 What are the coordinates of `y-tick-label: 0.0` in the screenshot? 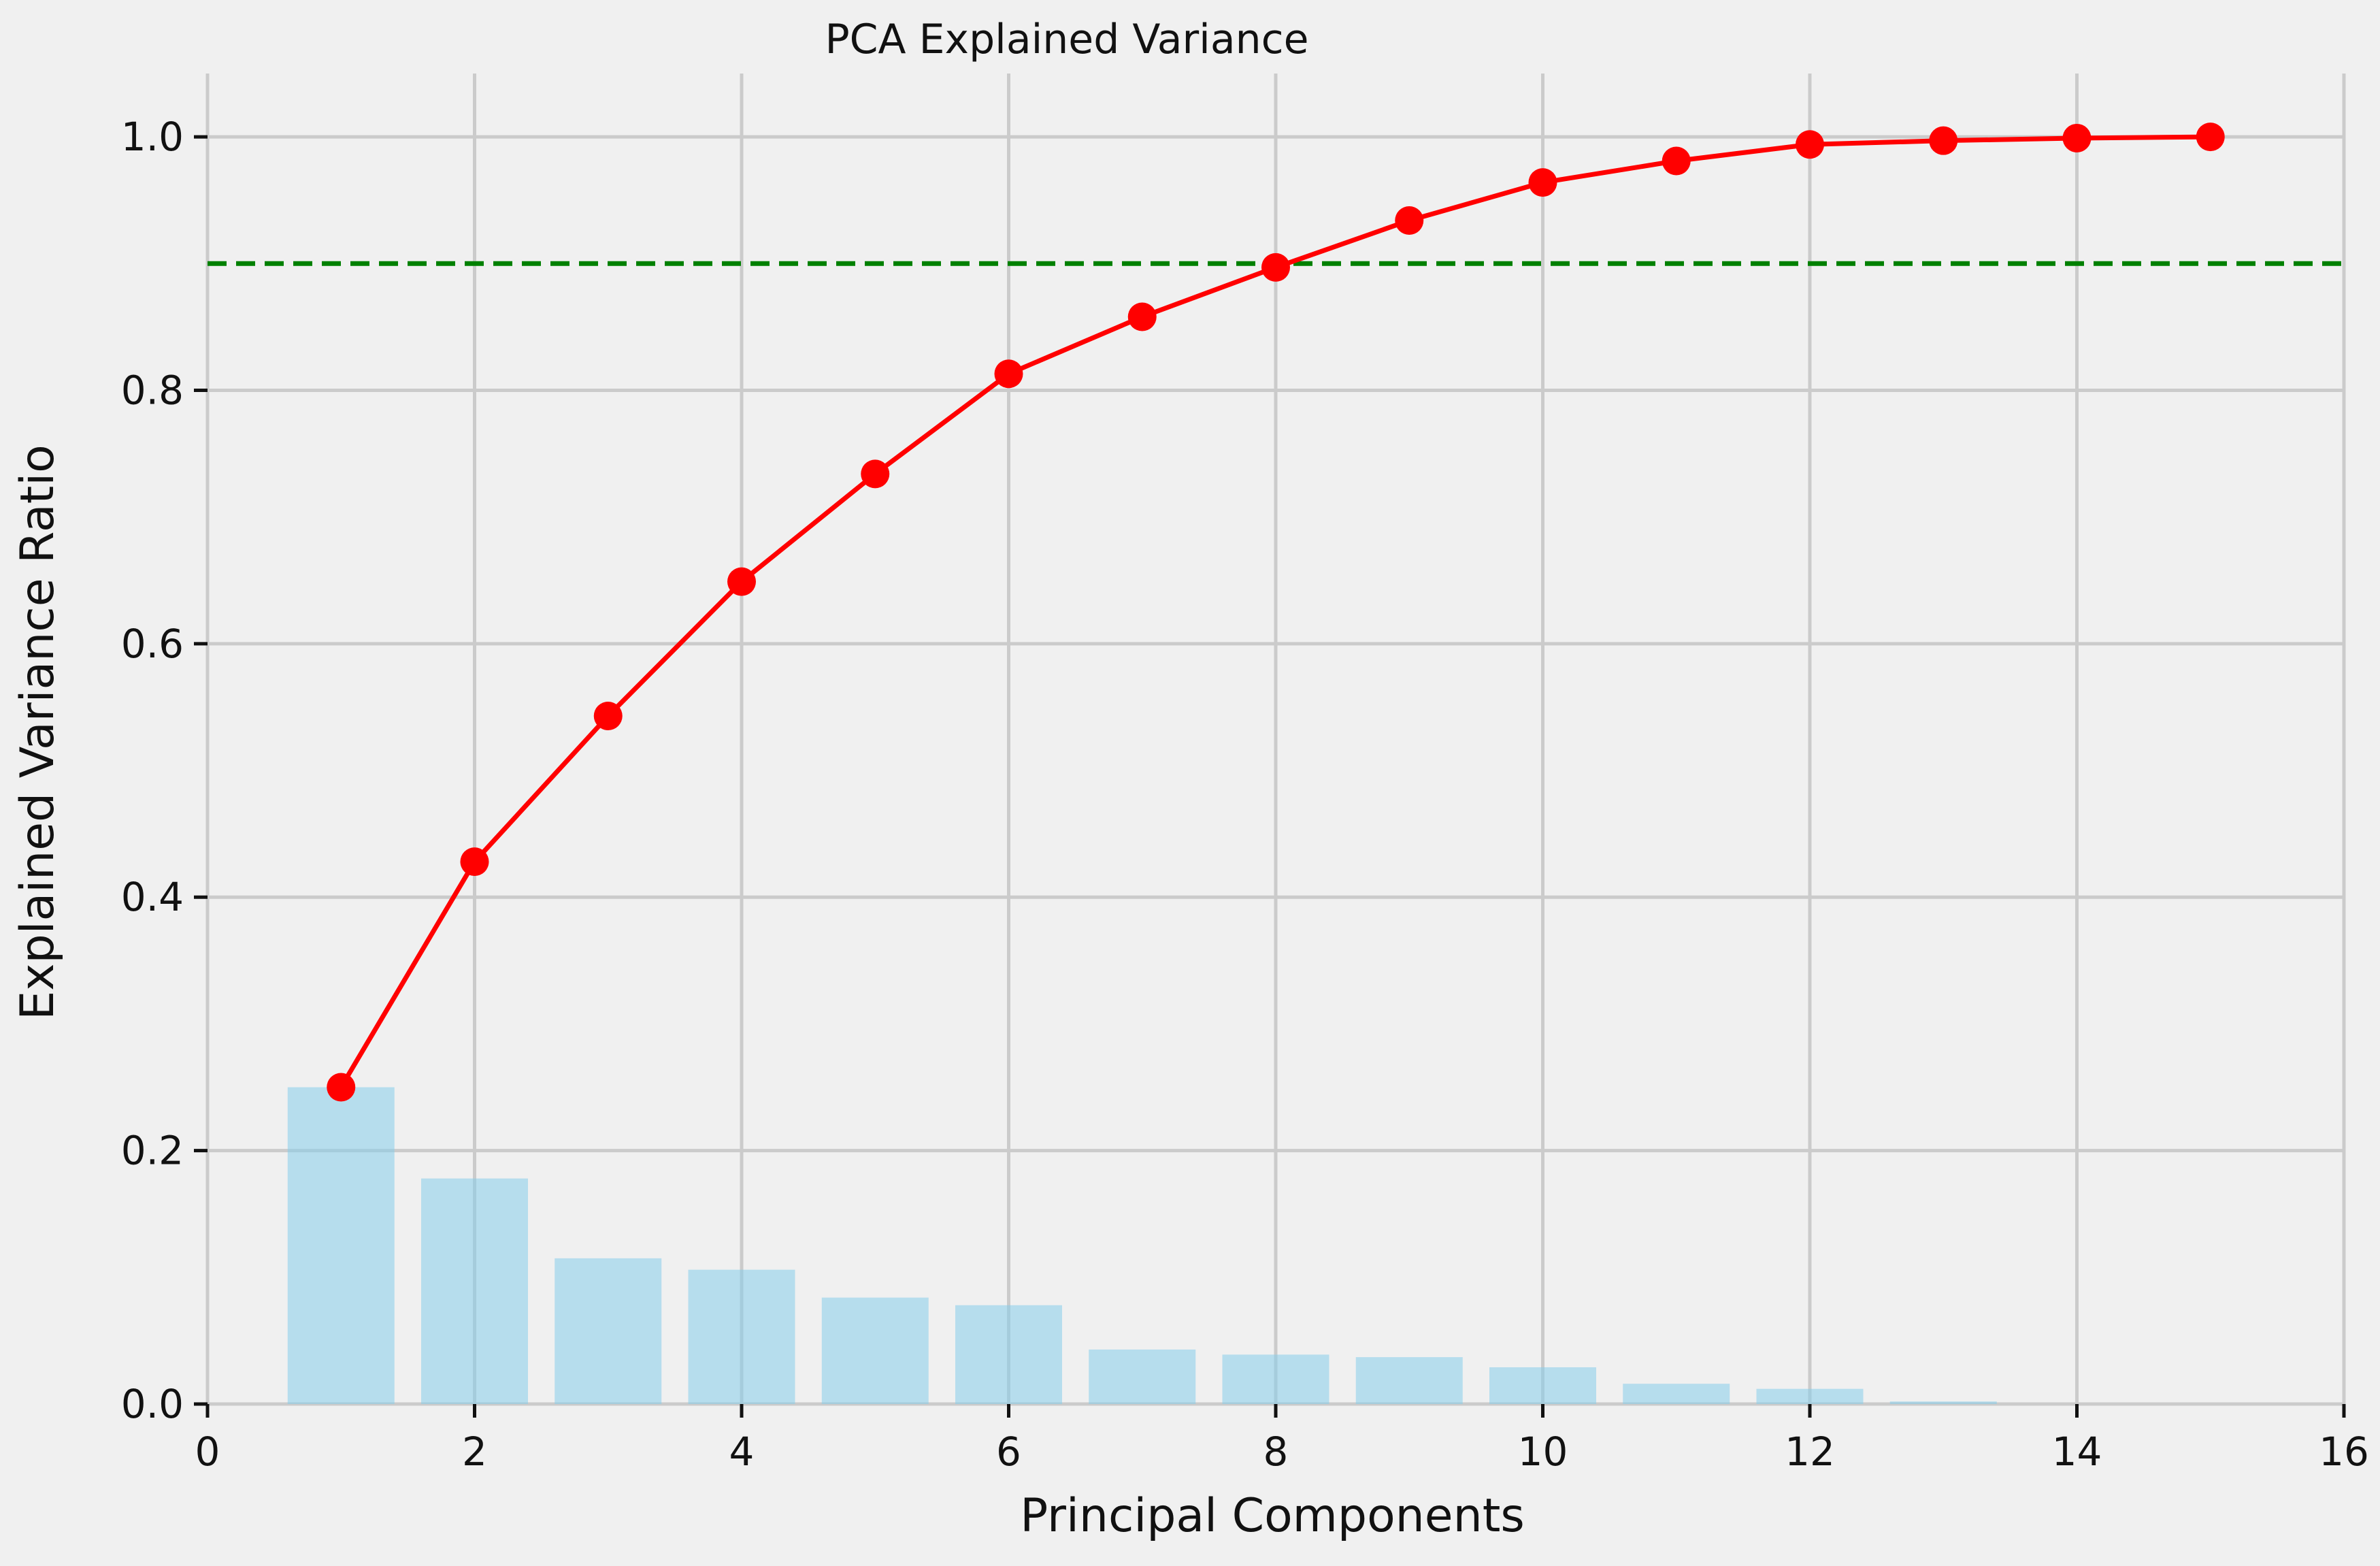 It's located at (152, 1404).